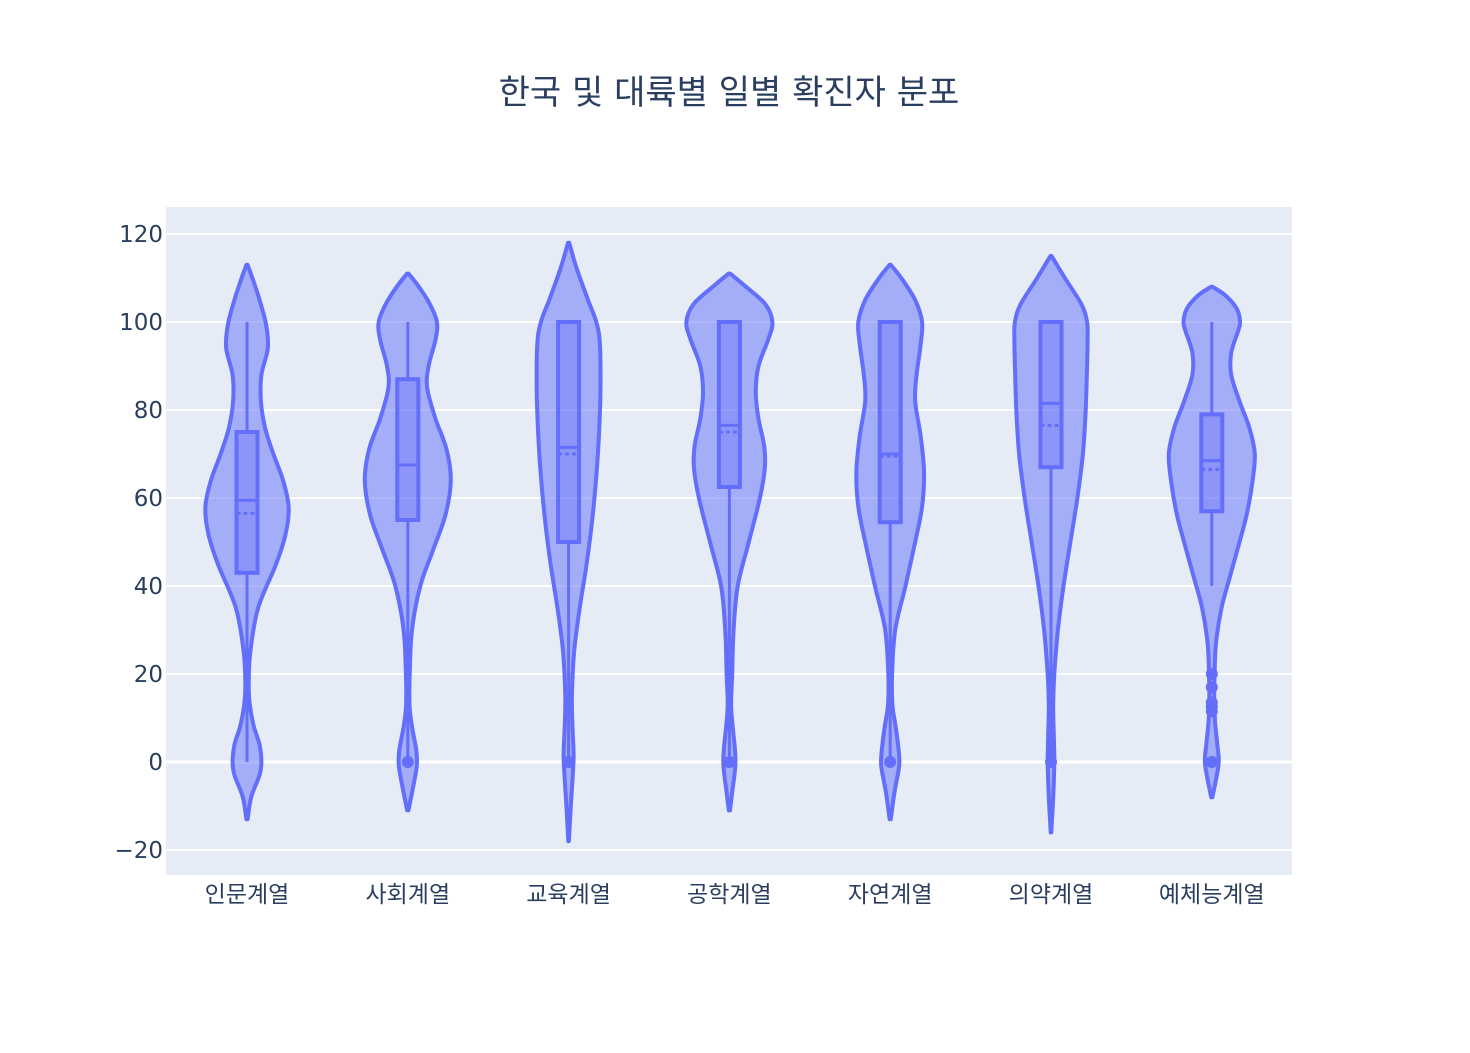 This screenshot has height=1053, width=1470. Describe the element at coordinates (155, 763) in the screenshot. I see `y-tick-label: 0` at that location.